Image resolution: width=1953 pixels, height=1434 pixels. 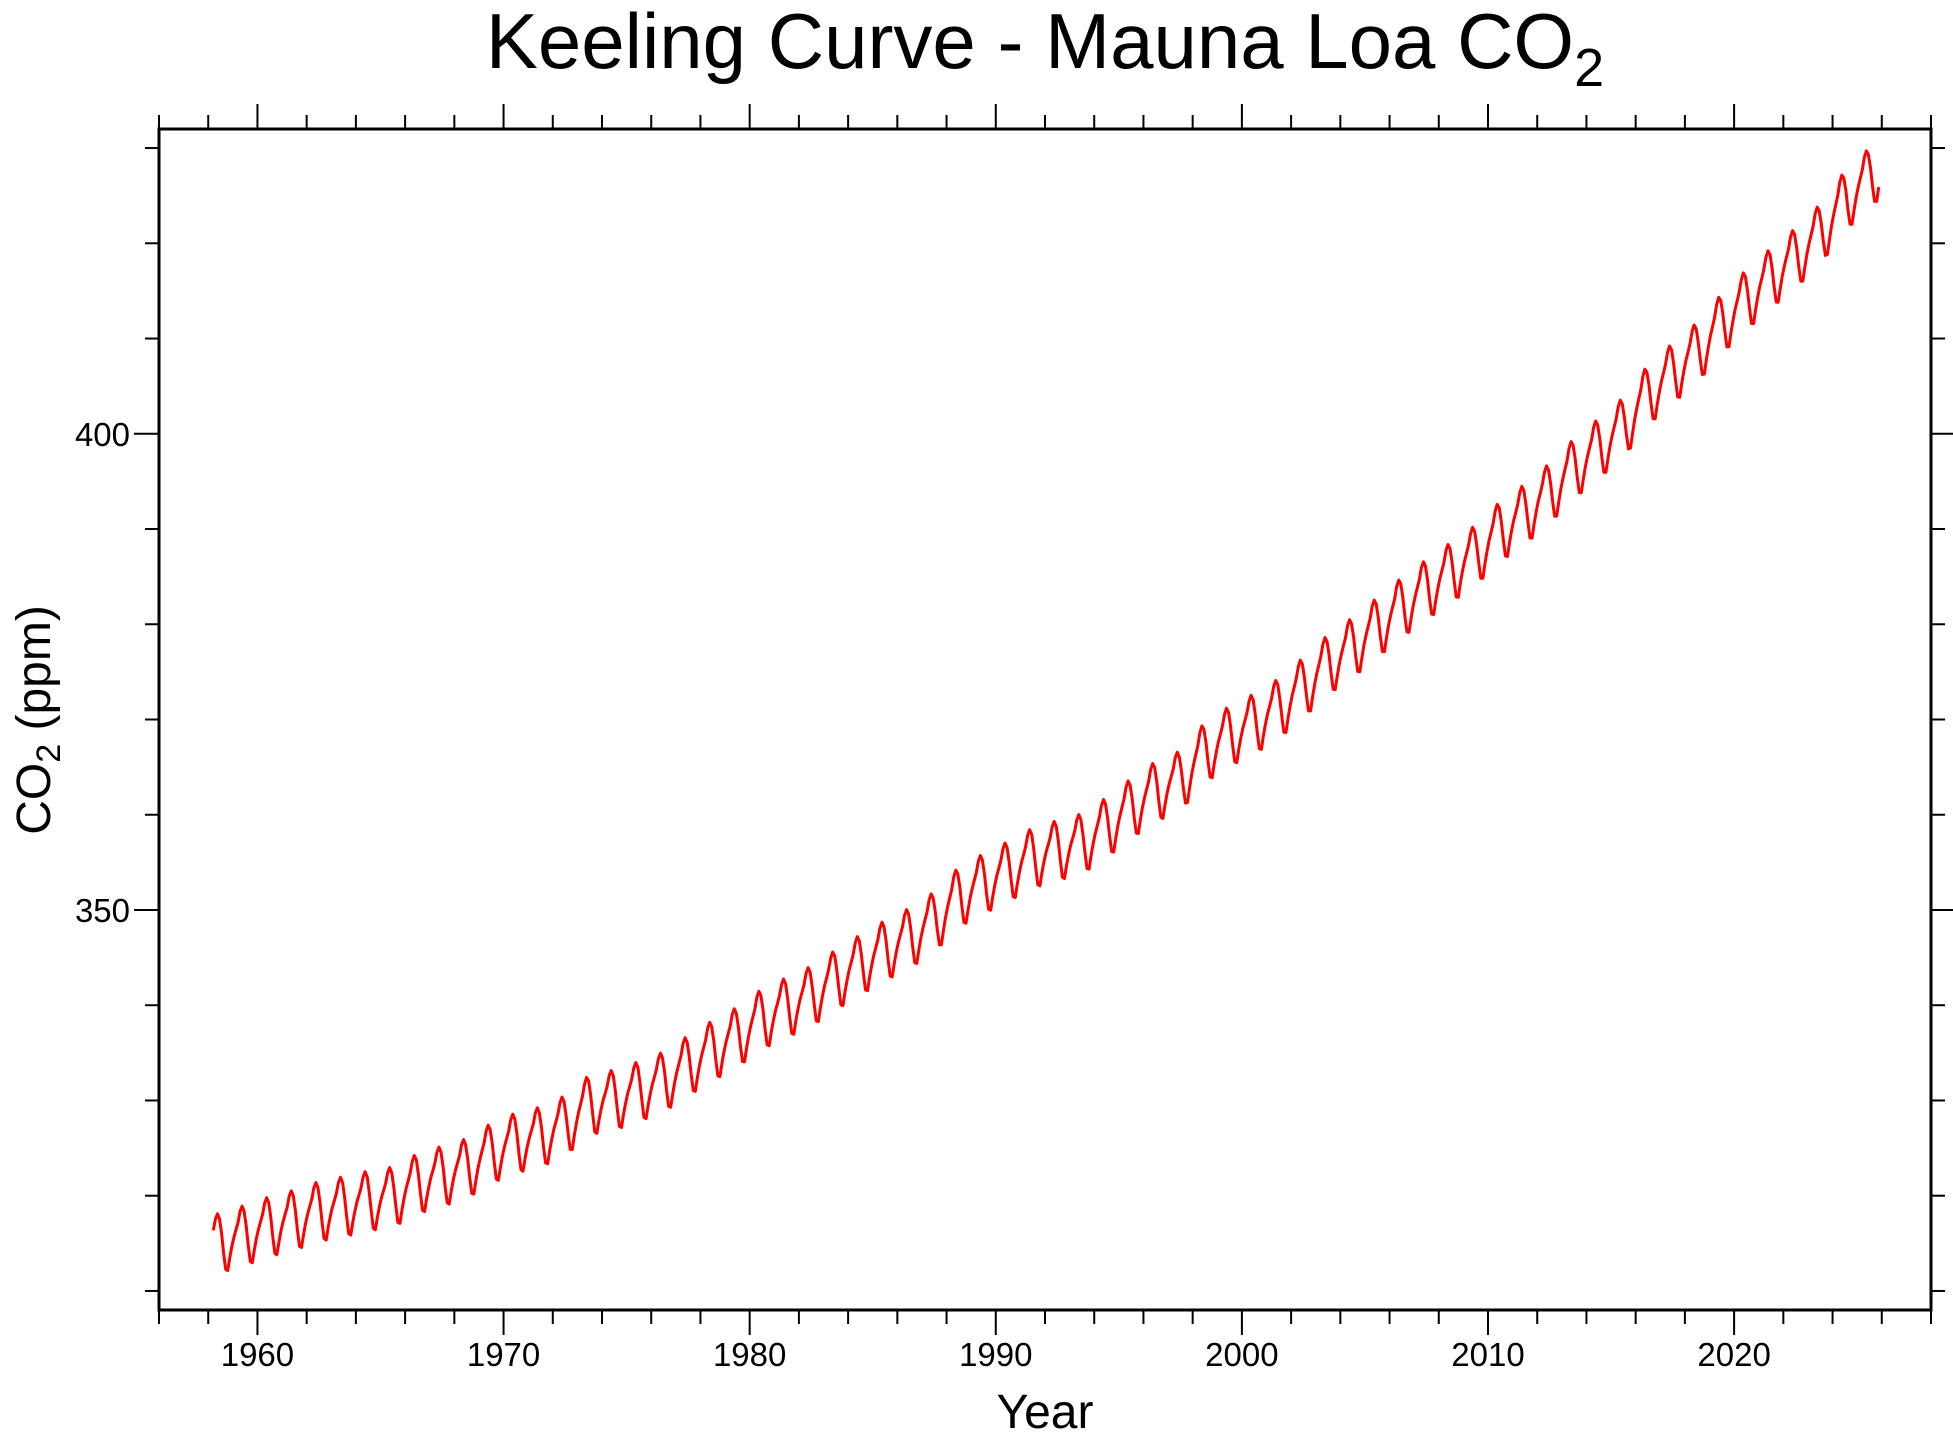 What do you see at coordinates (749, 1354) in the screenshot?
I see `x-tick-label: 1980` at bounding box center [749, 1354].